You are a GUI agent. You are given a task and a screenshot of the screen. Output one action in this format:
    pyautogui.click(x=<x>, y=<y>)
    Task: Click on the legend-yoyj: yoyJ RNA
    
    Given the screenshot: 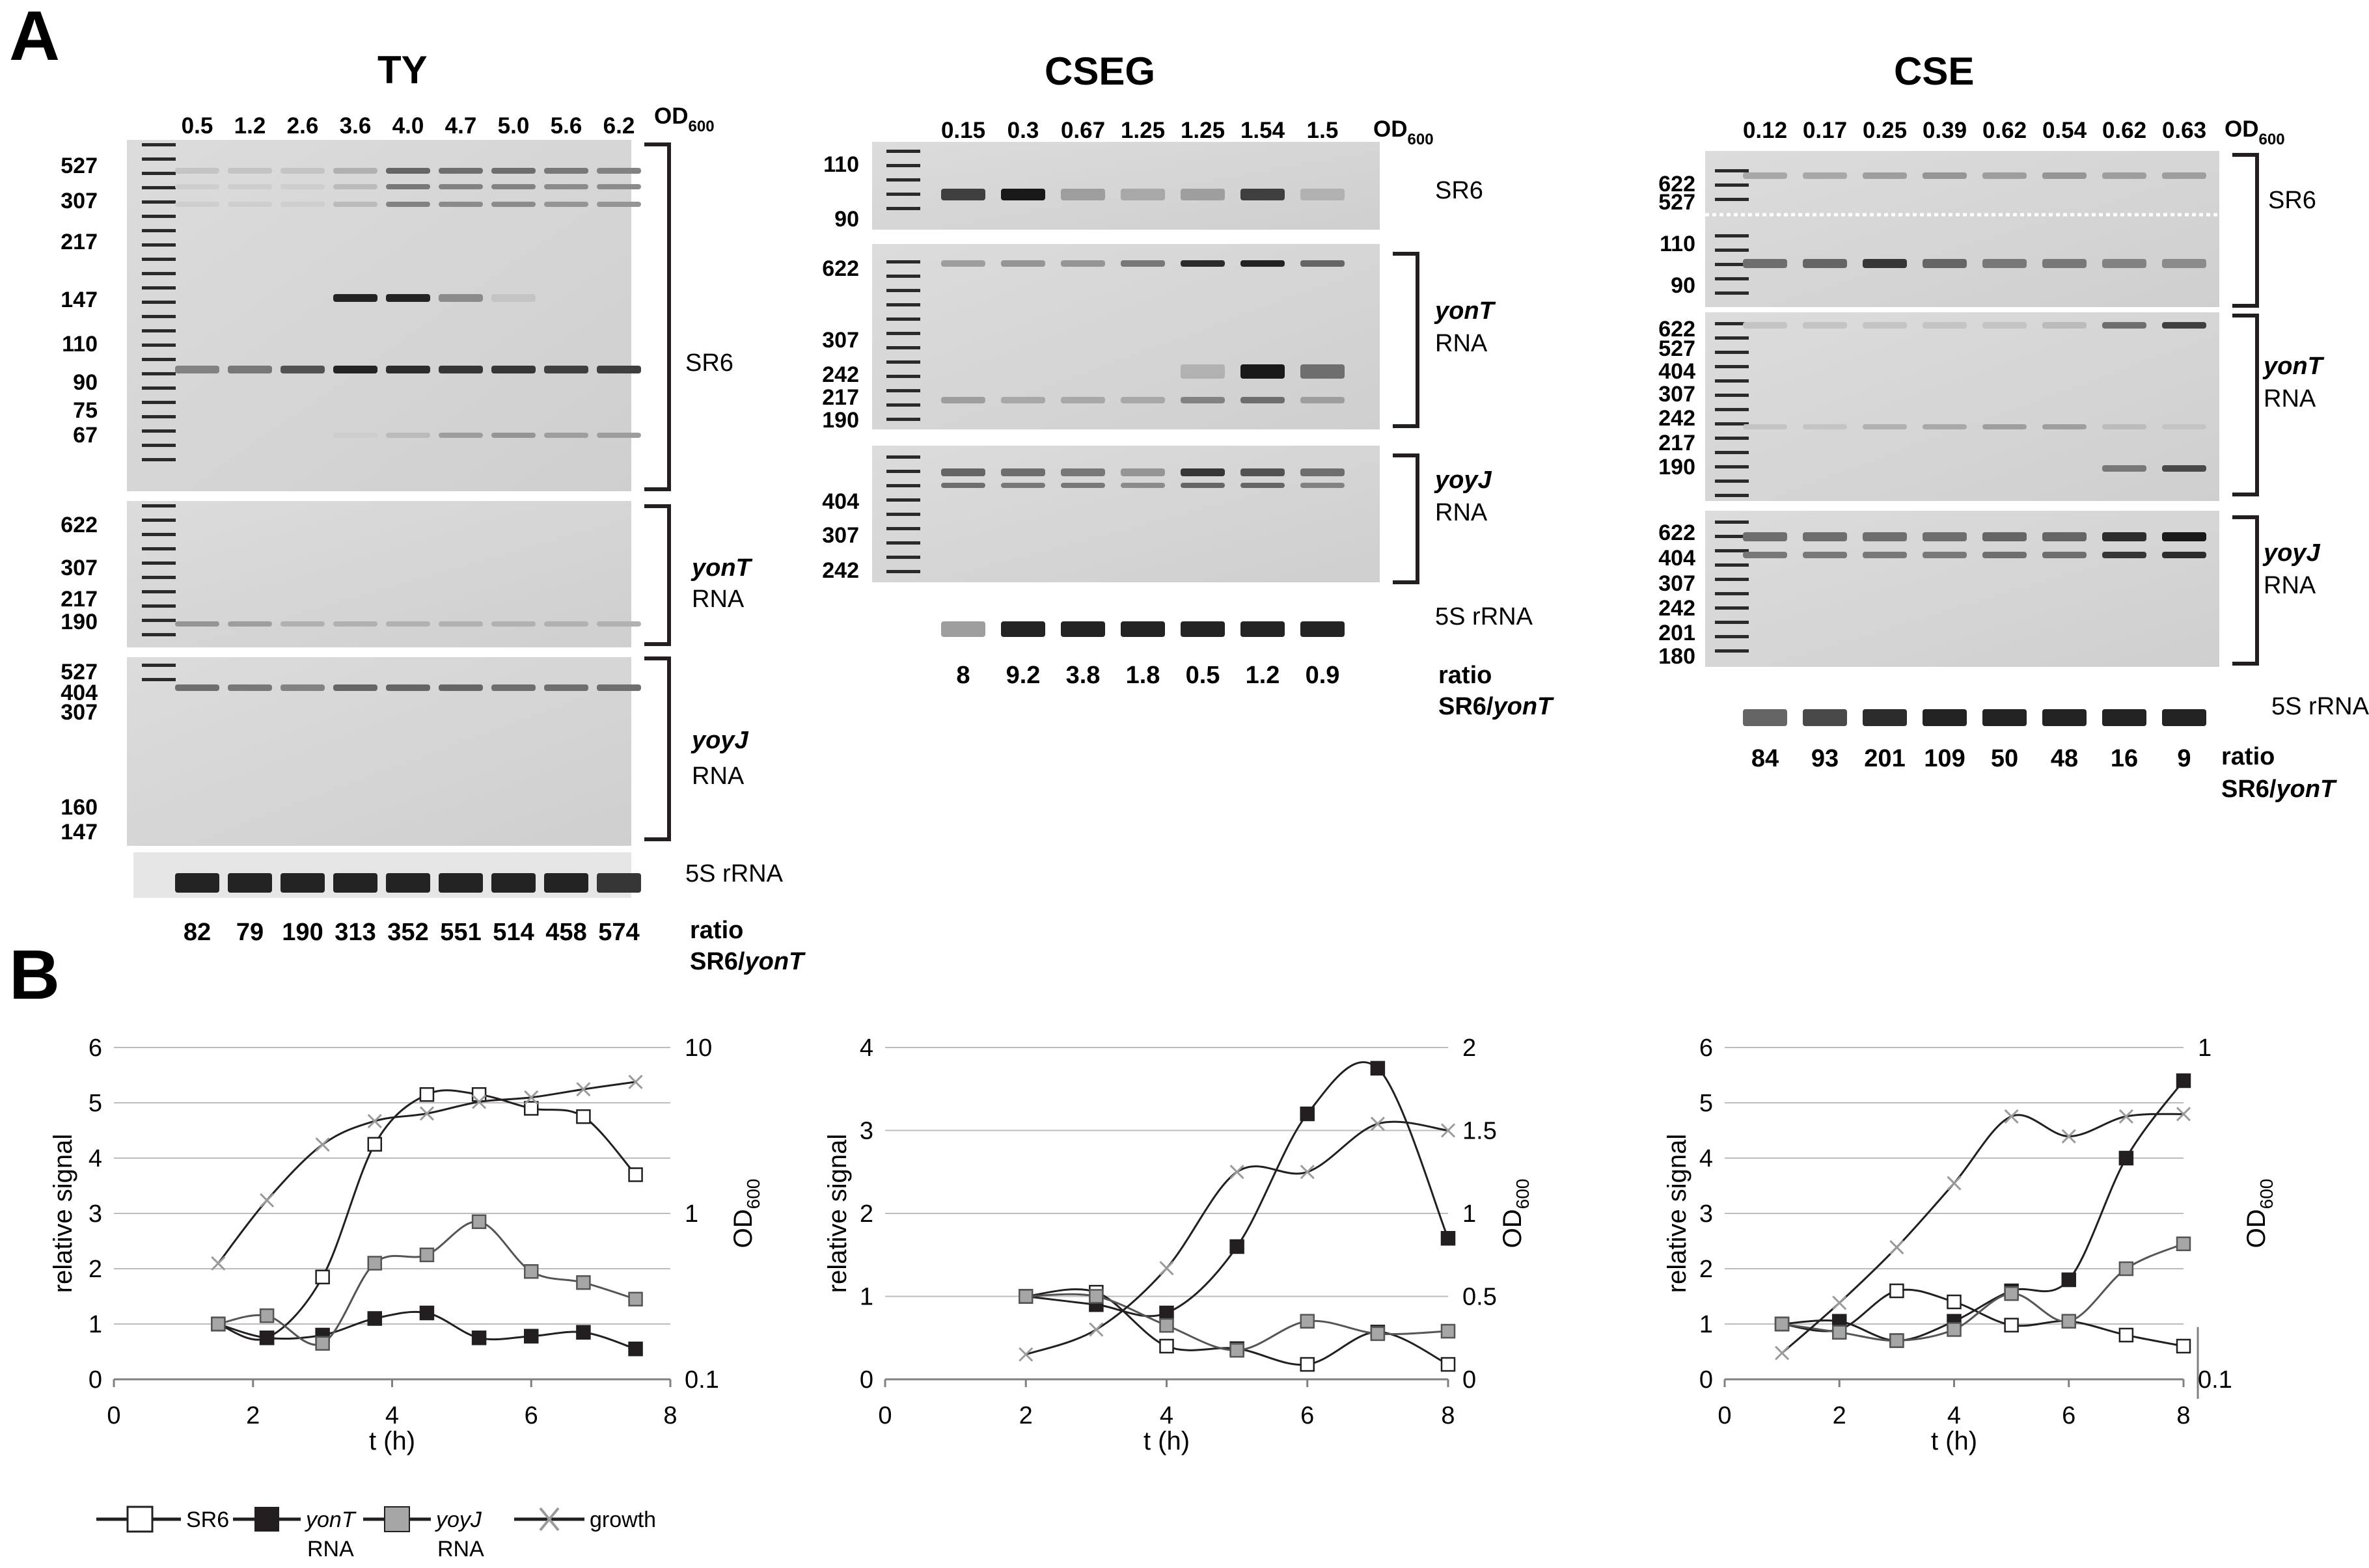 What is the action you would take?
    pyautogui.click(x=423, y=1533)
    